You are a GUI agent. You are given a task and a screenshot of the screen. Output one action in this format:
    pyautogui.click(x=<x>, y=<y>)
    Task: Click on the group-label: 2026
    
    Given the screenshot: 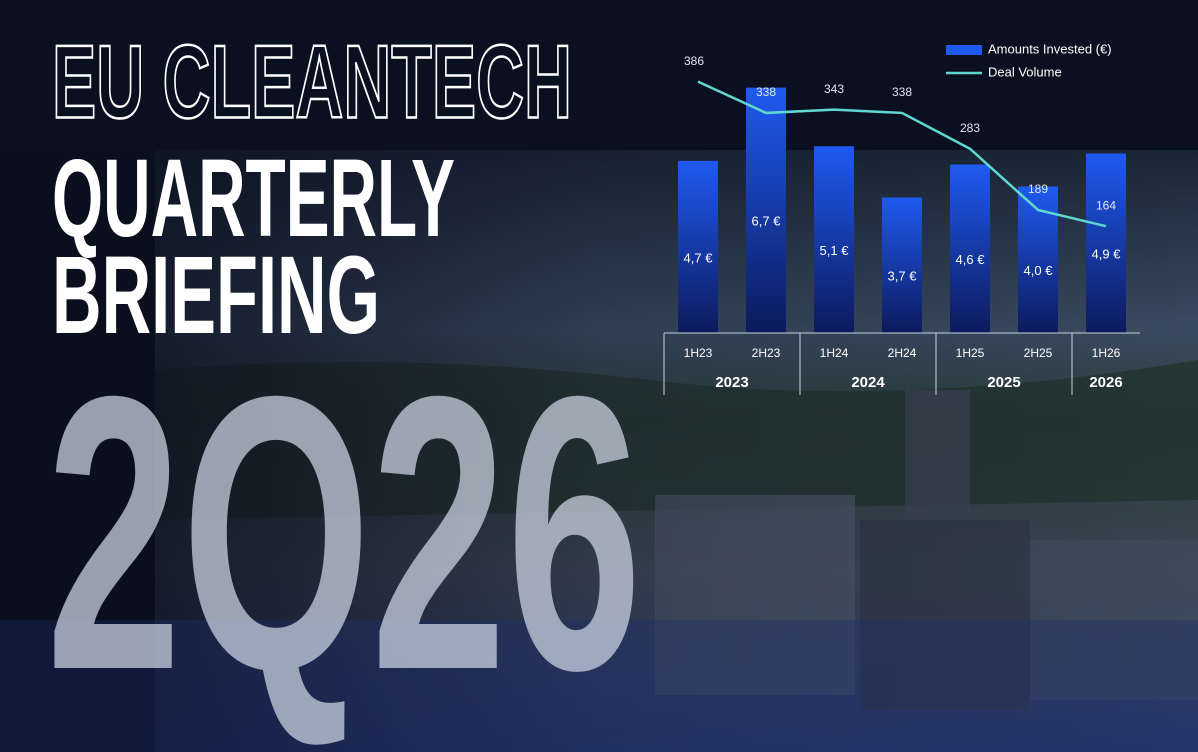 What is the action you would take?
    pyautogui.click(x=1105, y=382)
    